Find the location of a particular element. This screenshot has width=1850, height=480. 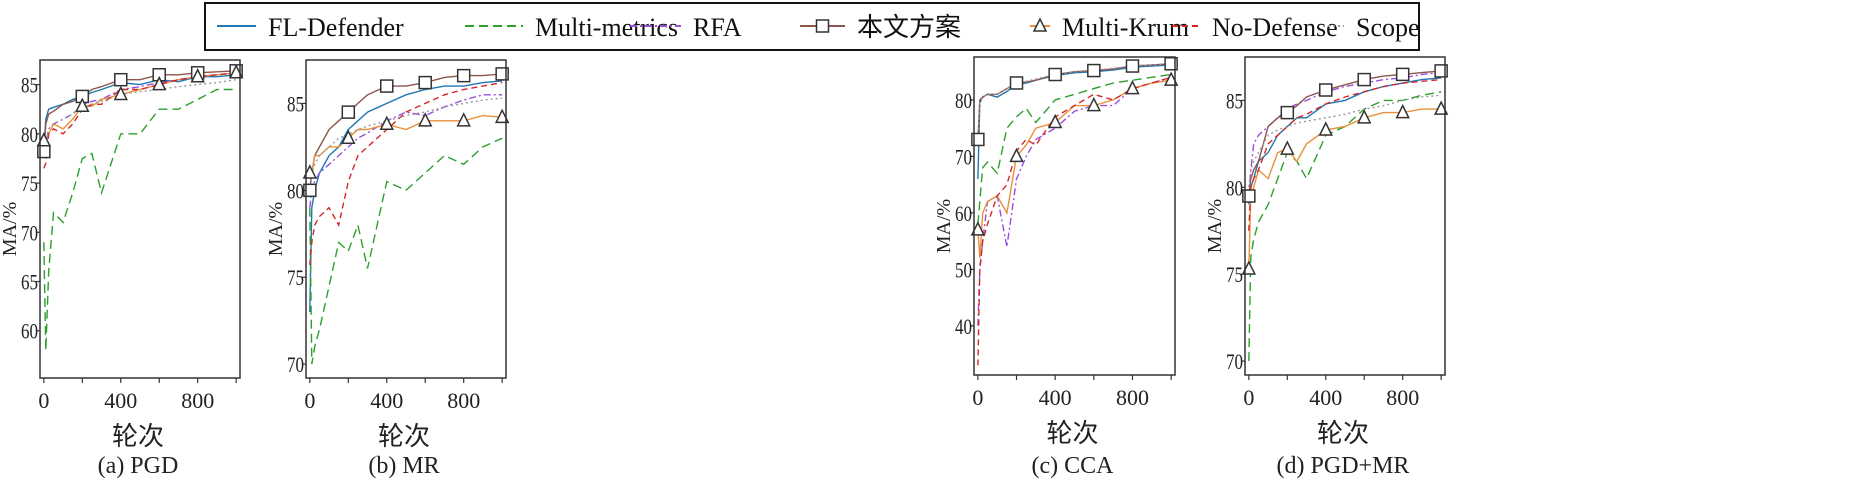

legend-label: FL-Defender is located at coordinates (336, 27).